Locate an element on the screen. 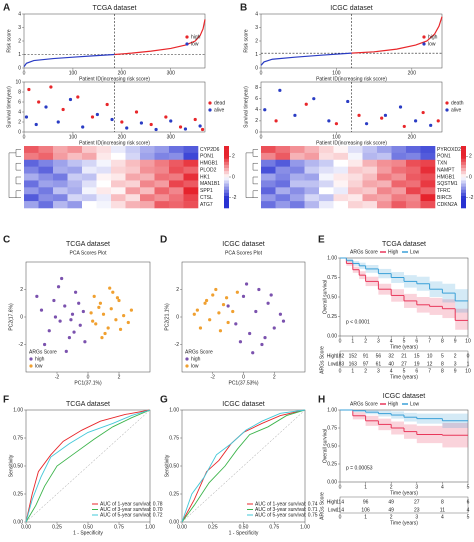 The height and width of the screenshot is (542, 474). row-label: BIRC5 is located at coordinates (444, 198).